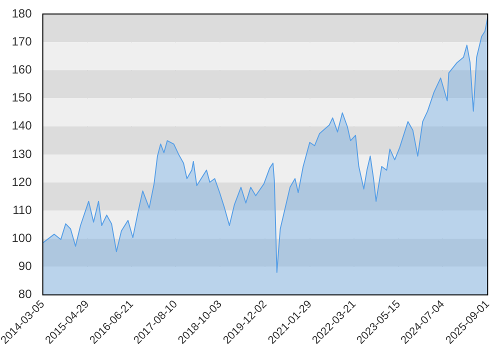 This screenshot has height=350, width=500. I want to click on y-tick-label: 90, so click(25, 266).